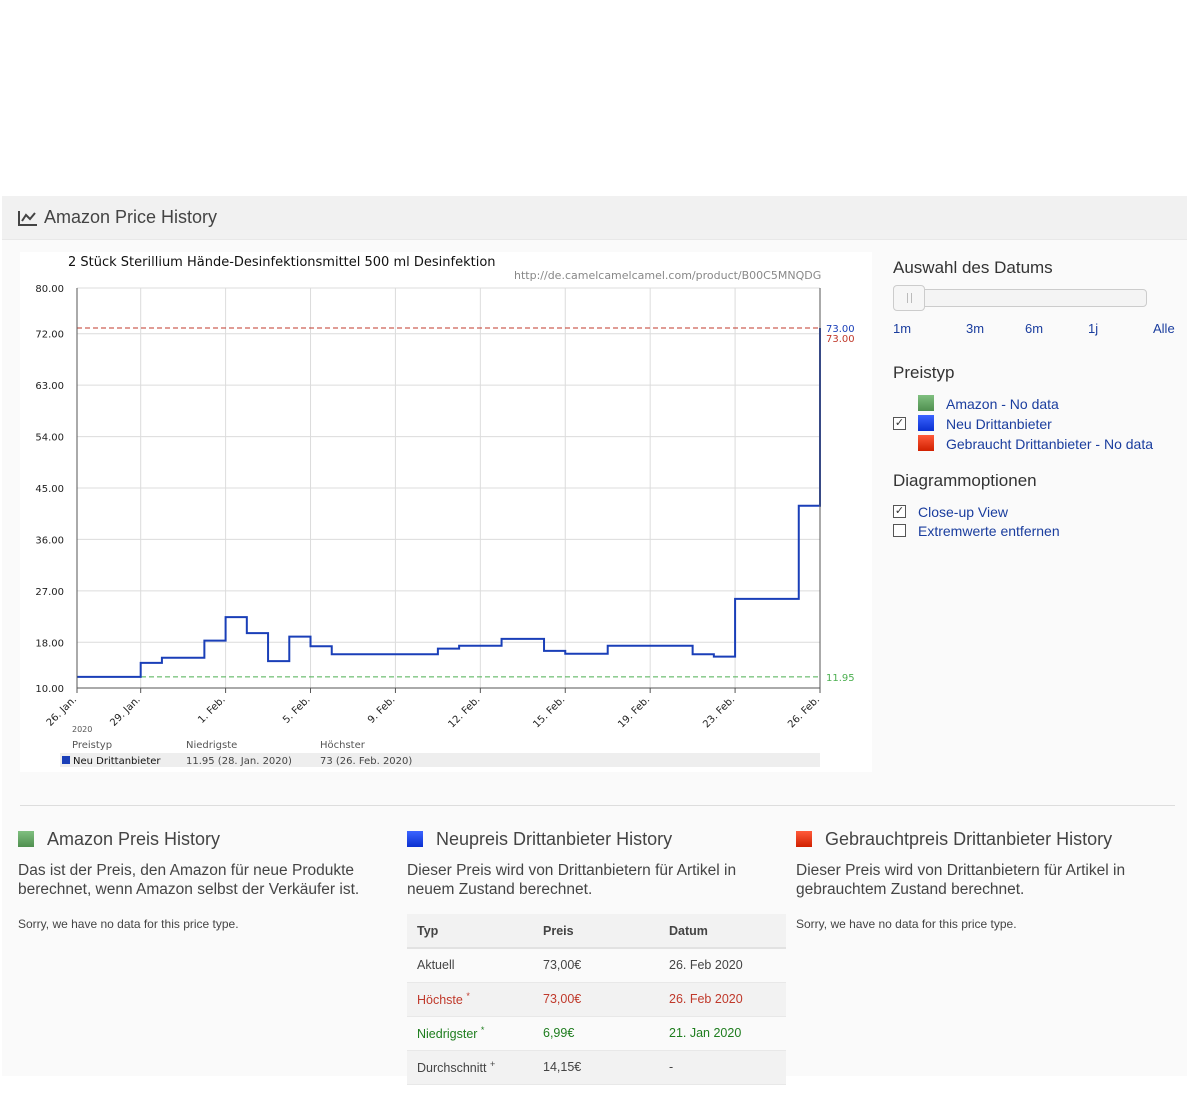 The width and height of the screenshot is (1187, 1099). I want to click on col-header-typ: Typ, so click(470, 931).